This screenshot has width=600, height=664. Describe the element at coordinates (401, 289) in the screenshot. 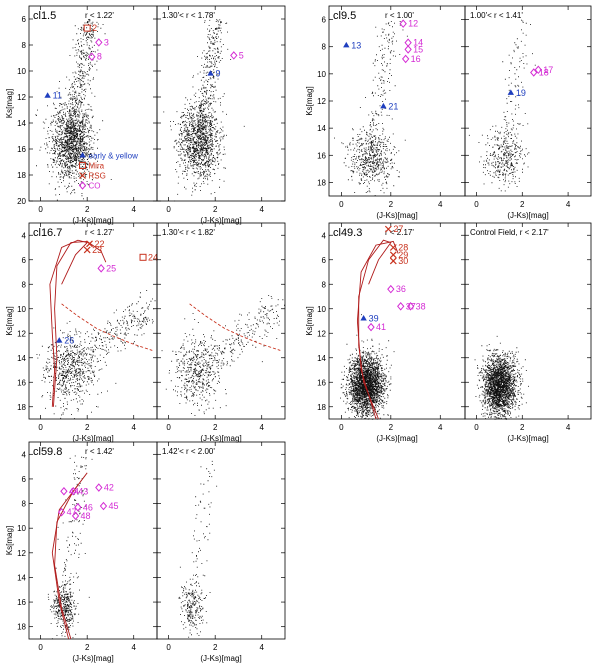

I see `star-id-label: 36` at that location.